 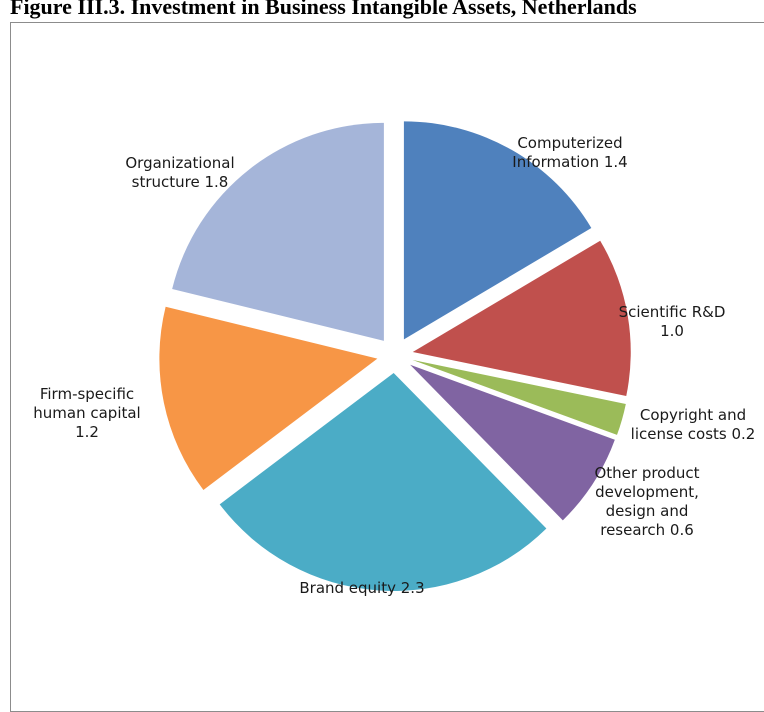 I want to click on pie-label-line: structure 1.8, so click(x=180, y=182).